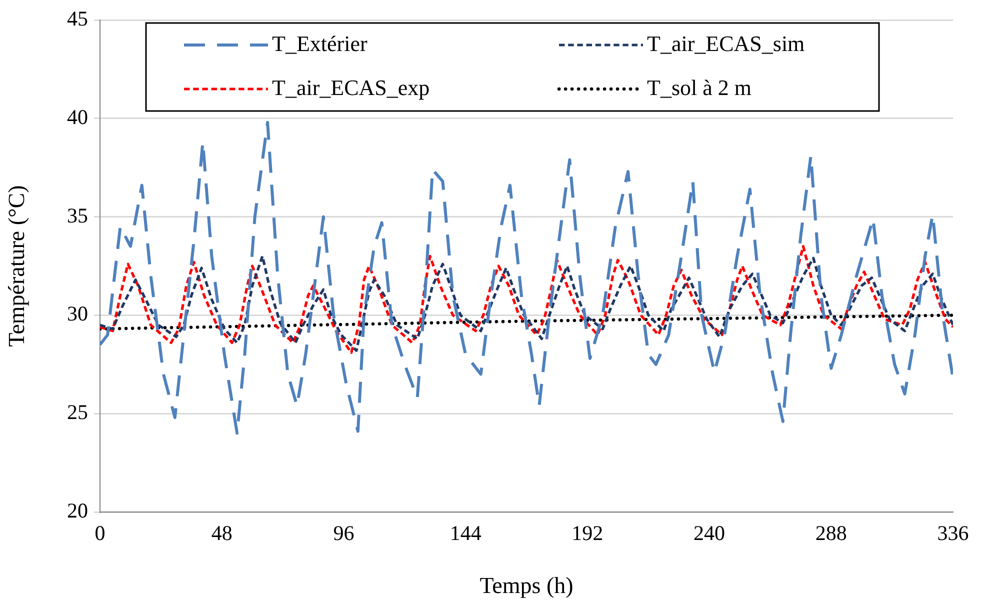 The height and width of the screenshot is (605, 981). I want to click on legend-label: T_air_ECAS_sim, so click(726, 43).